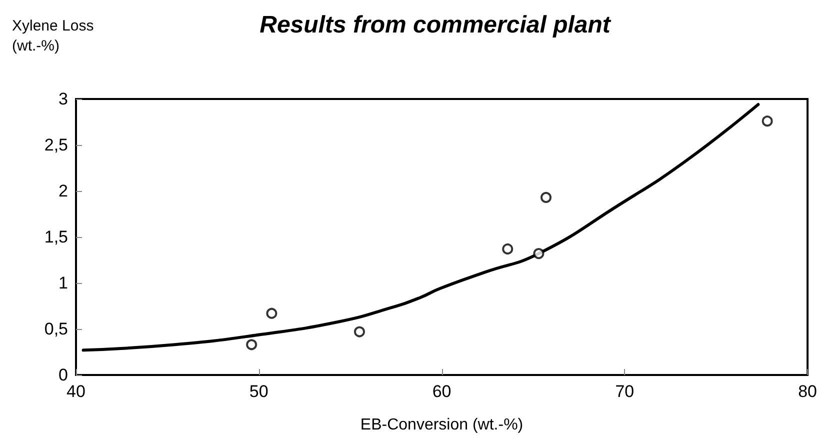  I want to click on y-tick-label: 2, so click(63, 191).